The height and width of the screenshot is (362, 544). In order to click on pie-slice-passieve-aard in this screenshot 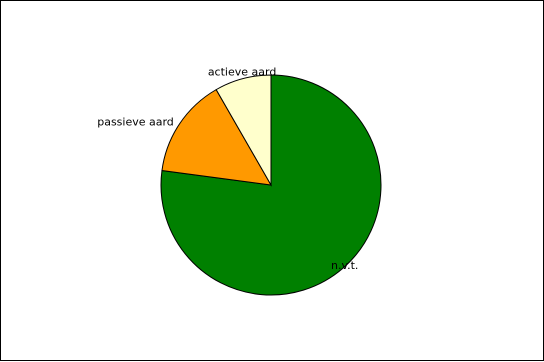, I will do `click(216, 137)`.